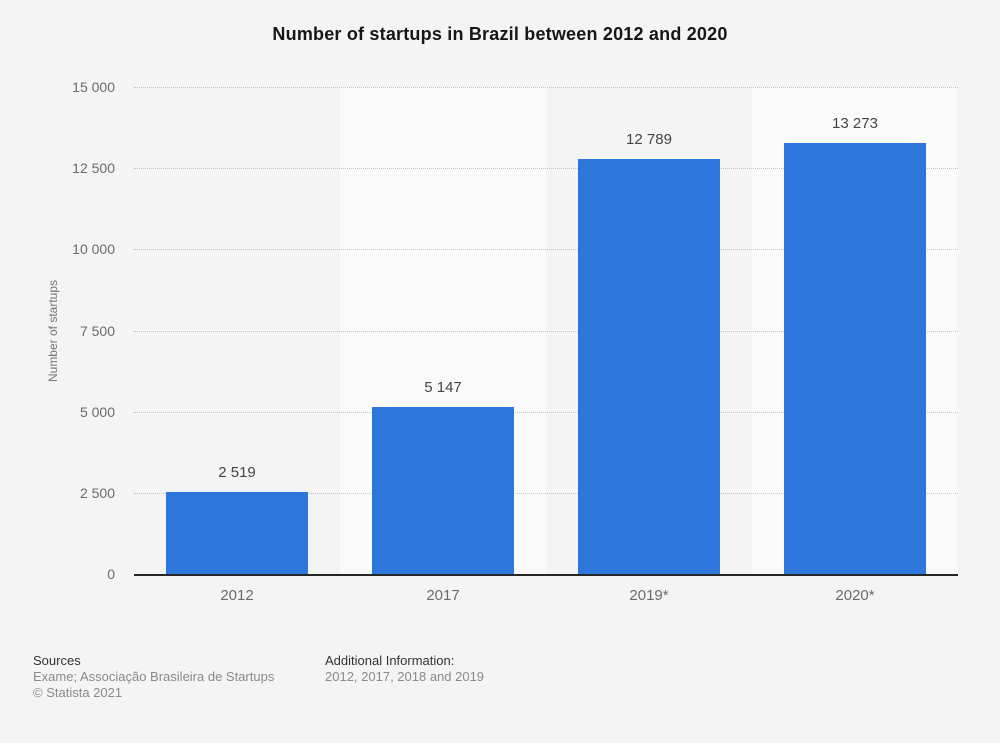 This screenshot has height=743, width=1000. I want to click on y-tick-label-15000: 15 000, so click(93, 87).